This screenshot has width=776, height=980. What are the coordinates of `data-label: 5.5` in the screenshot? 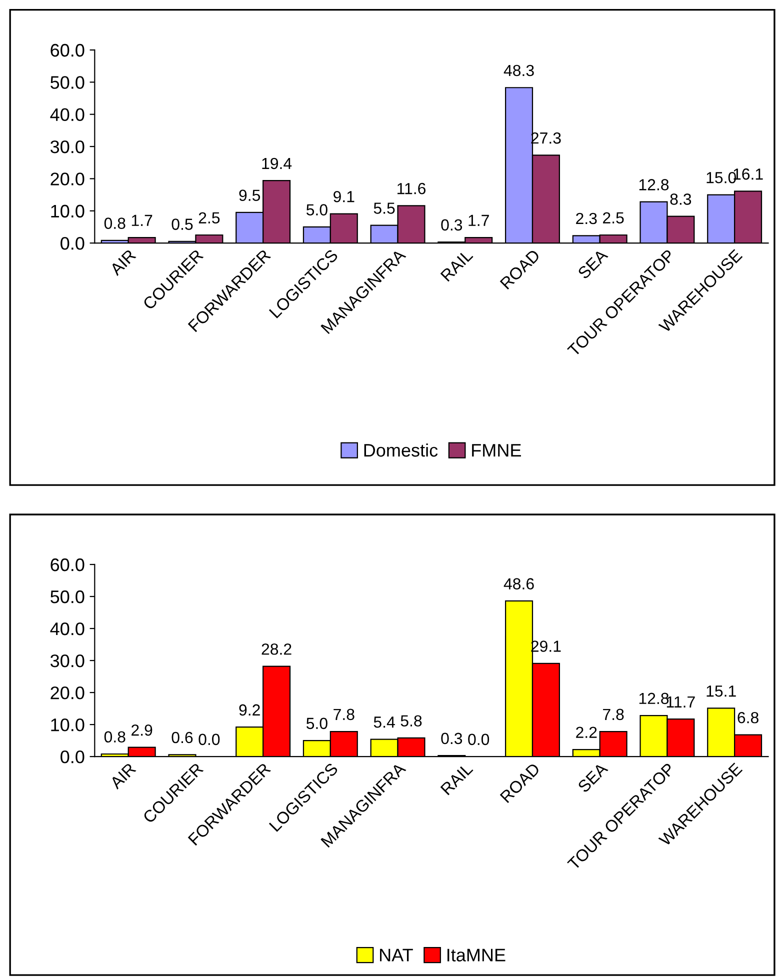 It's located at (384, 208).